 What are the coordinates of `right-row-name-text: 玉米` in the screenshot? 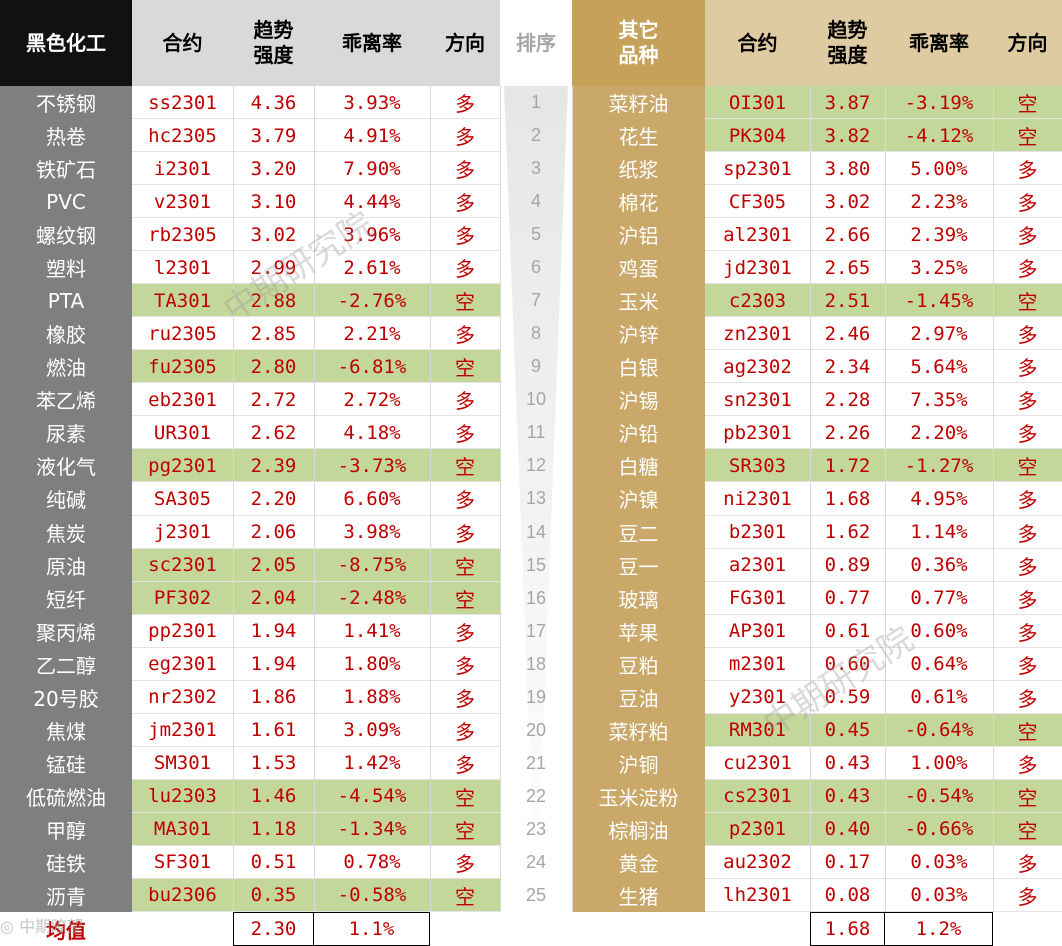 It's located at (638, 302).